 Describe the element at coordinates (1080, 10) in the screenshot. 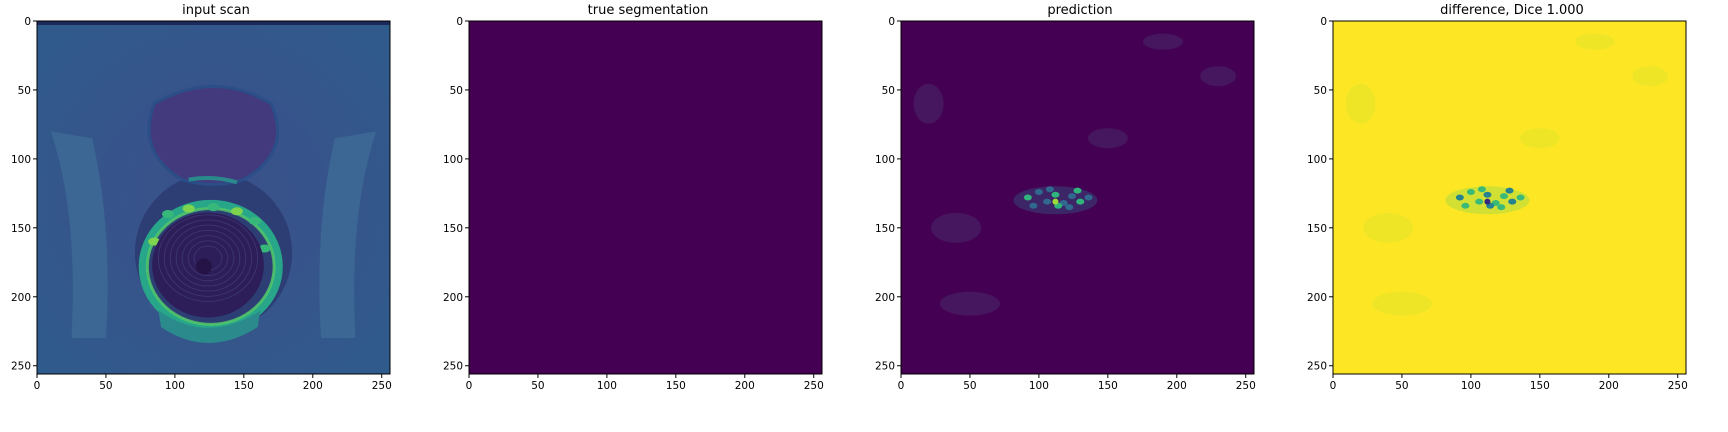

I see `panel-title: prediction` at that location.